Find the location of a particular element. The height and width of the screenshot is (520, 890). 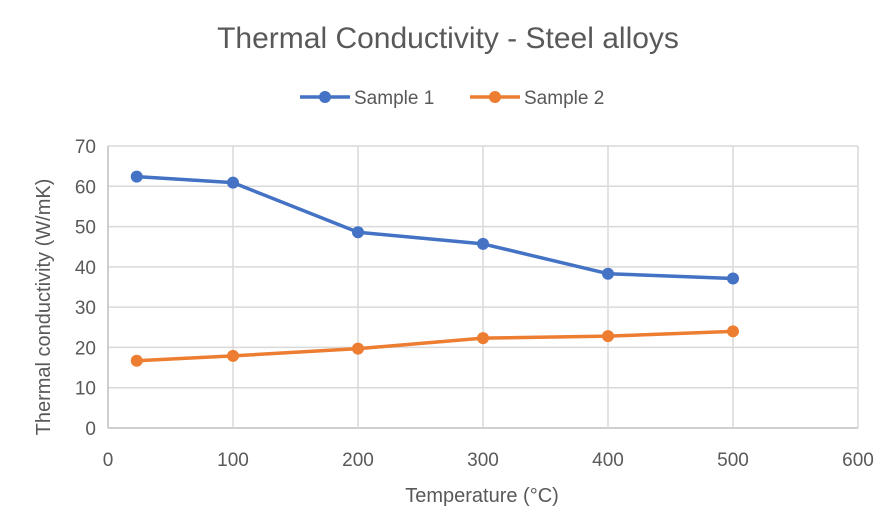

y-axis-label: Thermal conductivity (W/mK) is located at coordinates (44, 307).